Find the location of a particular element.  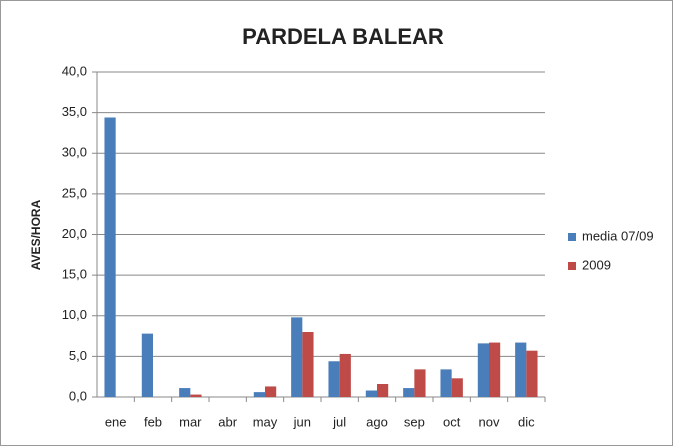

legend-label: 2009 is located at coordinates (596, 264).